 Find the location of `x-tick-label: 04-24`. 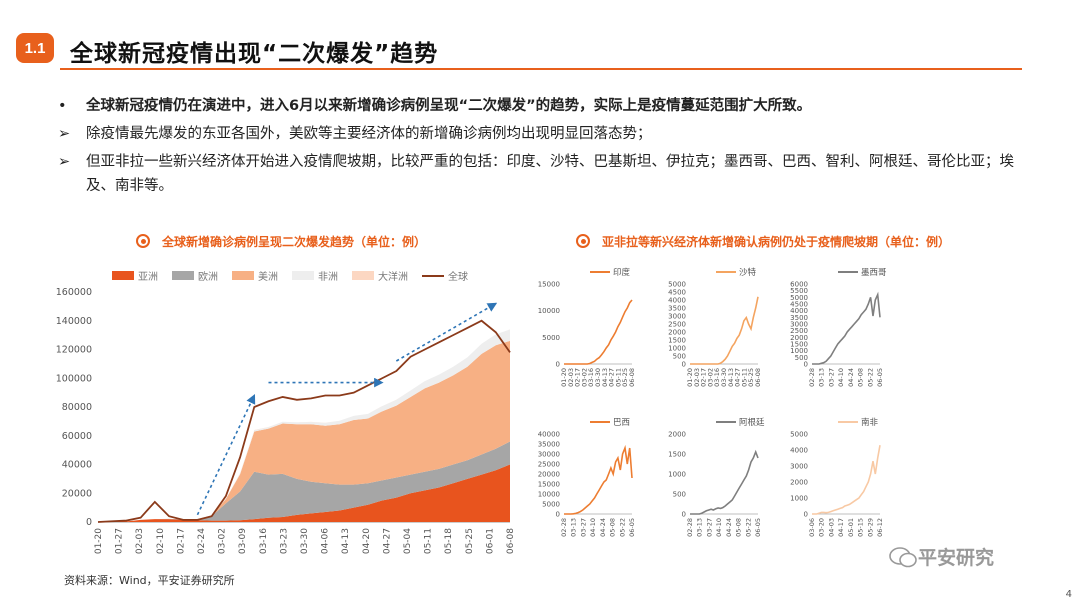

x-tick-label: 04-24 is located at coordinates (729, 527).